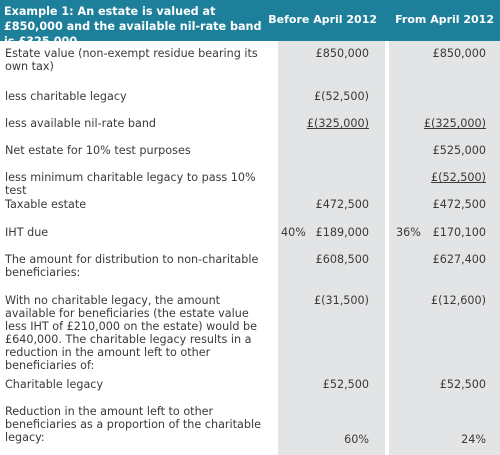  Describe the element at coordinates (46, 204) in the screenshot. I see `row-label: Taxable estate` at that location.